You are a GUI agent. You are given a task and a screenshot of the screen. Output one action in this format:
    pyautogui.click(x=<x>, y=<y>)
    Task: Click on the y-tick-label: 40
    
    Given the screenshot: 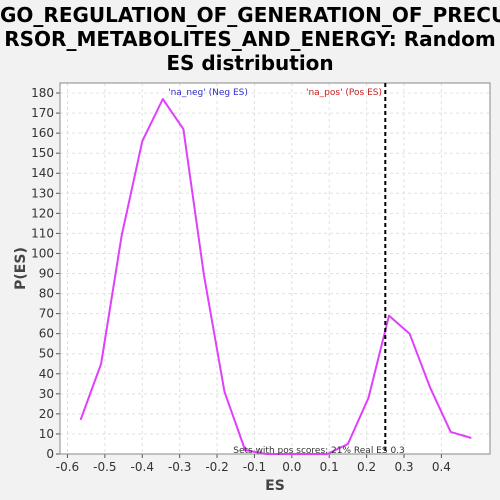 What is the action you would take?
    pyautogui.click(x=46, y=374)
    